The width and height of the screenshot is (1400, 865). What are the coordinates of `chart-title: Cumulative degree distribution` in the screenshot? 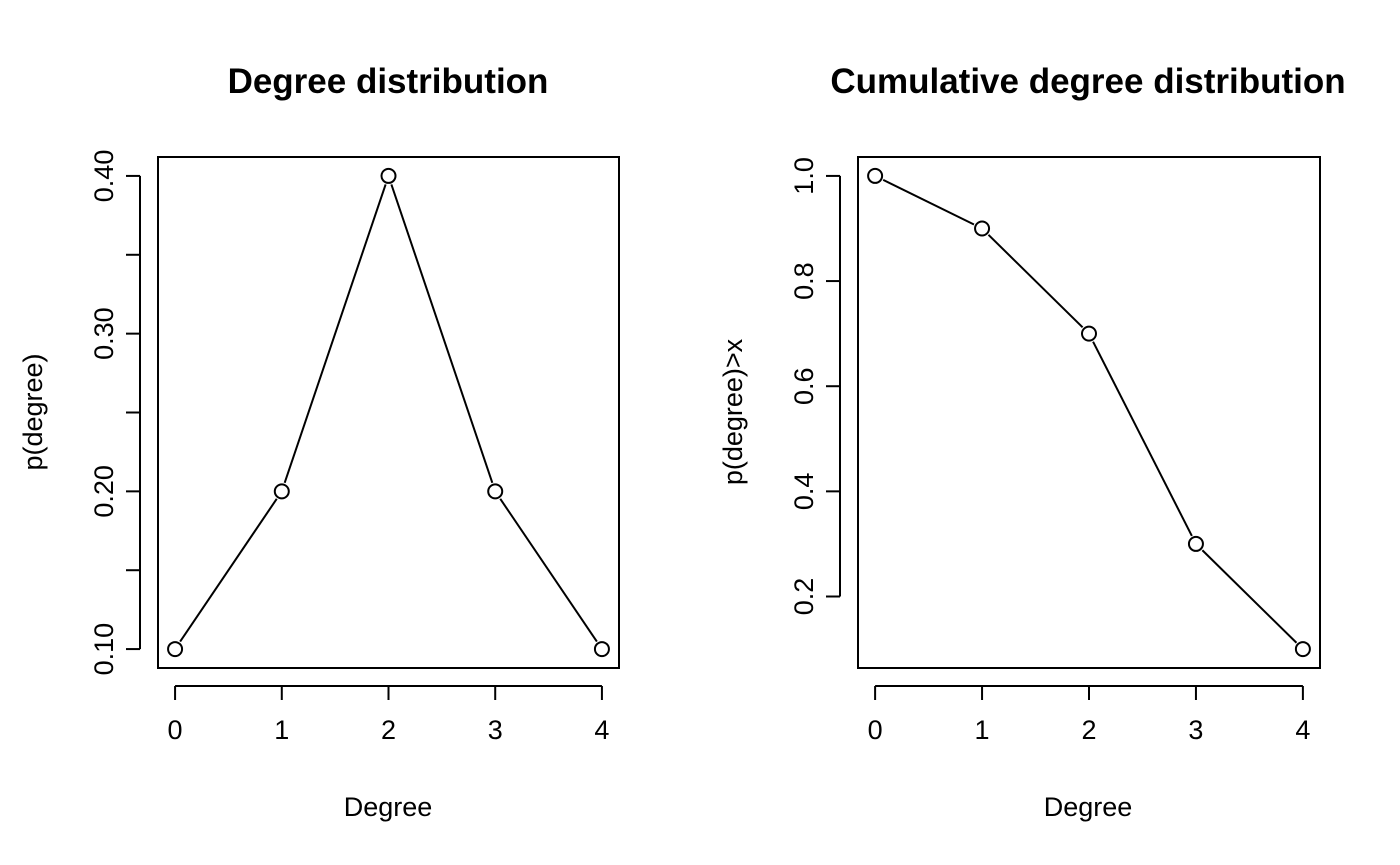 It's located at (1087, 81).